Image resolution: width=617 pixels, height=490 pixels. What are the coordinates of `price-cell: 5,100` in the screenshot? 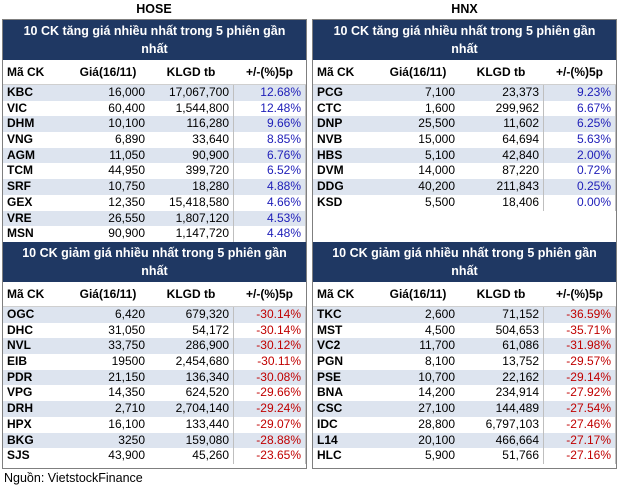 It's located at (439, 154).